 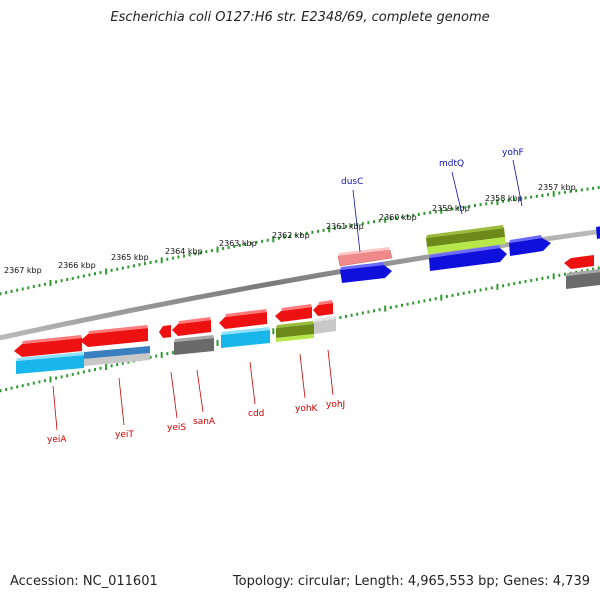 I want to click on gene-feature-yohK-cds-top, so click(x=295, y=324).